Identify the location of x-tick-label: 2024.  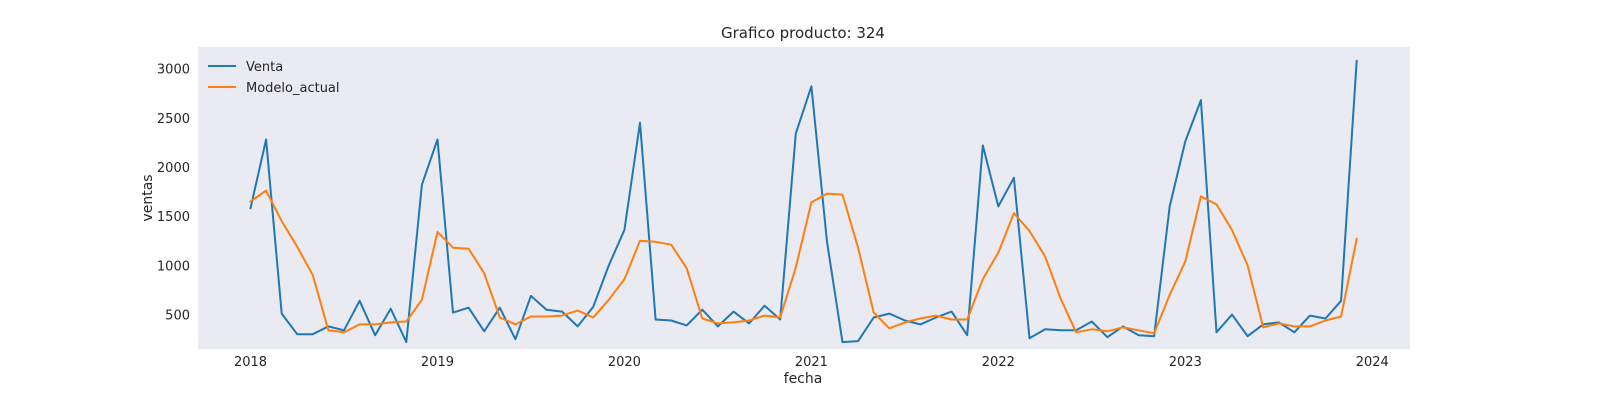
(1372, 362).